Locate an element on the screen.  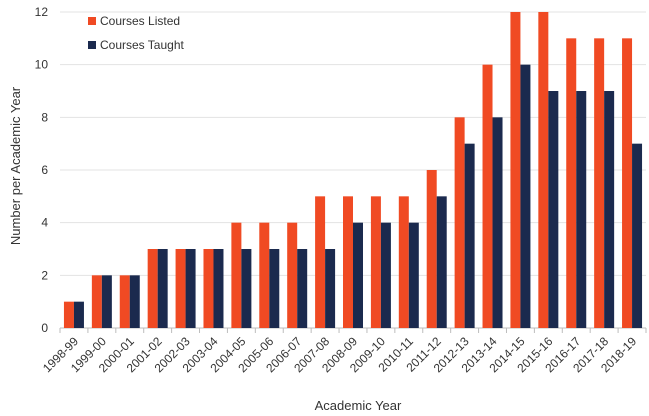
y-tick-label: 0 is located at coordinates (44, 328).